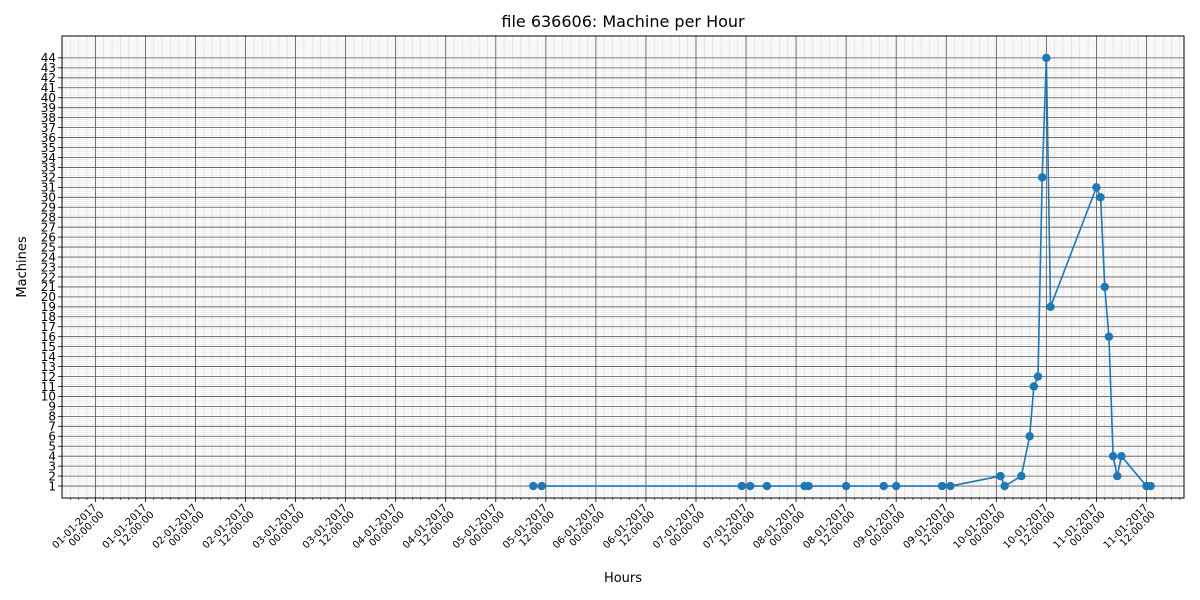 The image size is (1200, 600). Describe the element at coordinates (52, 407) in the screenshot. I see `y-tick-label: 9` at that location.